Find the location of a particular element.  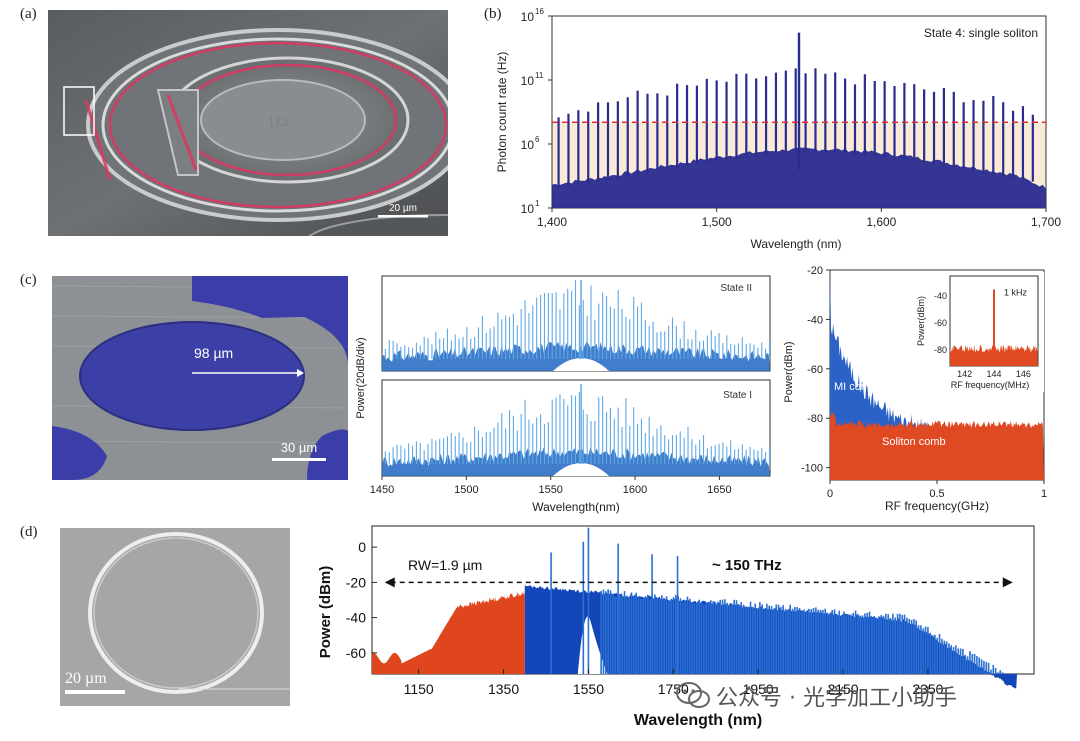

span-arrow-left is located at coordinates (389, 582).